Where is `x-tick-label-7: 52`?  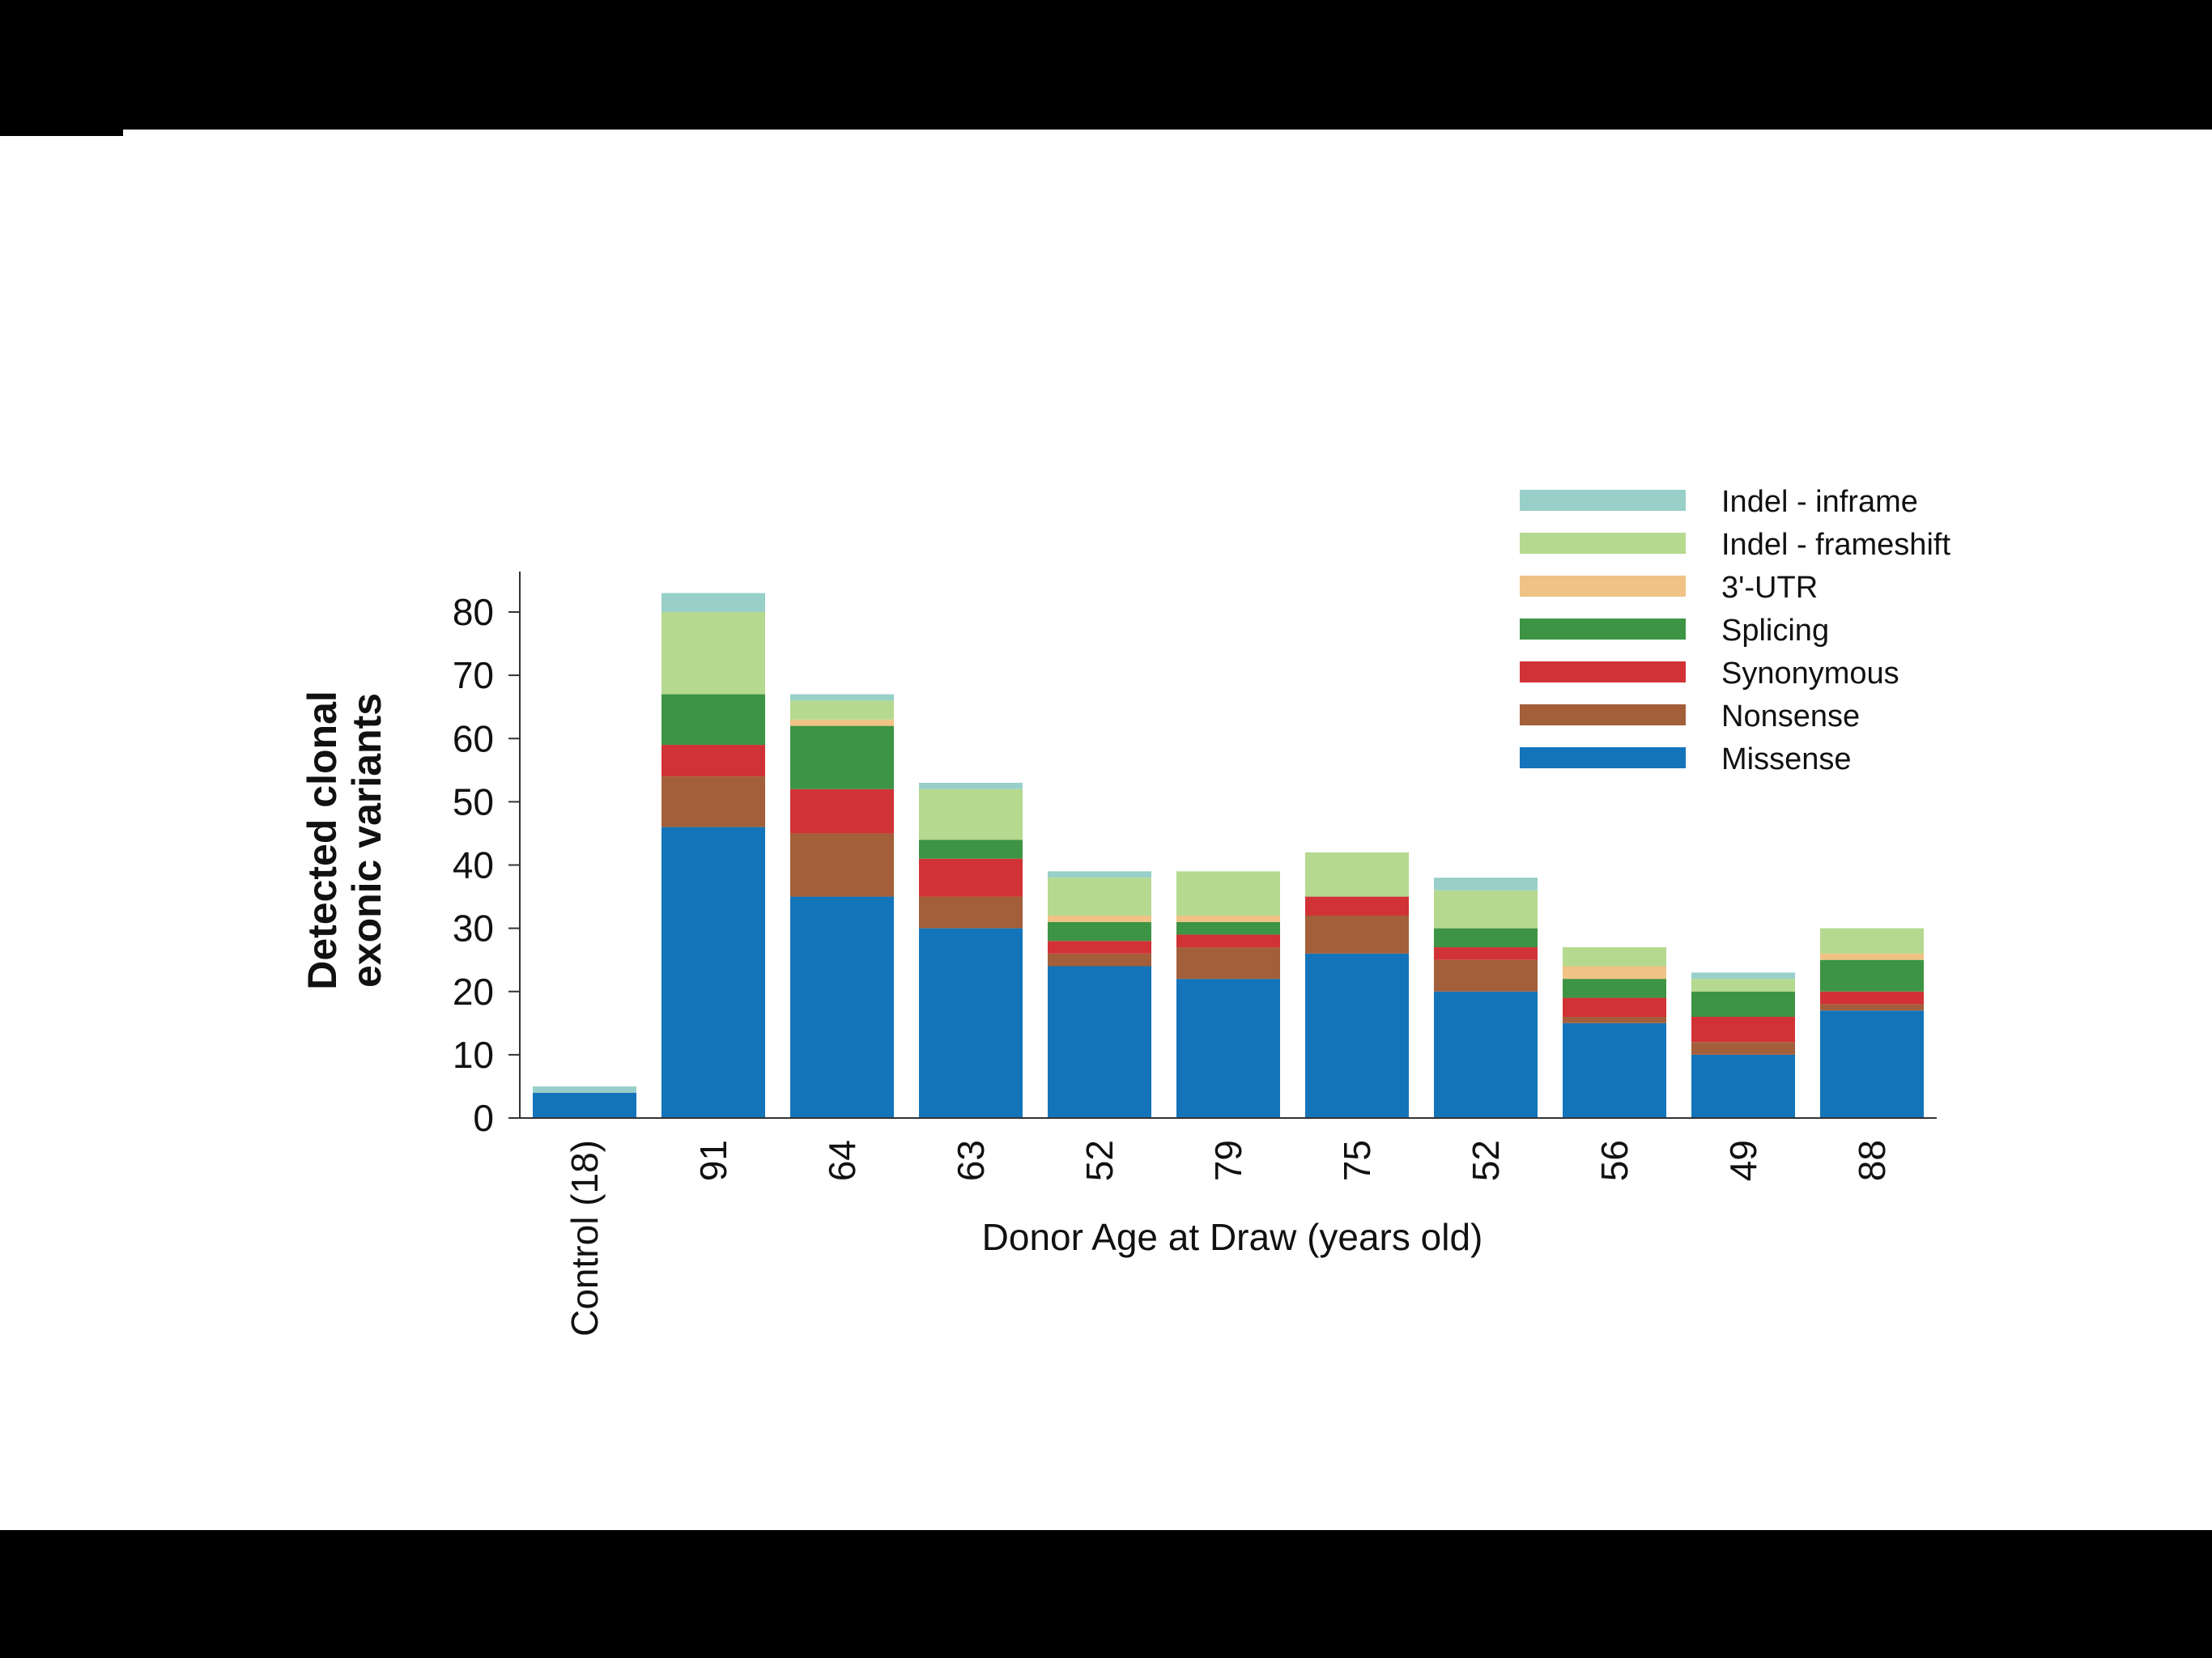 x-tick-label-7: 52 is located at coordinates (1486, 1160).